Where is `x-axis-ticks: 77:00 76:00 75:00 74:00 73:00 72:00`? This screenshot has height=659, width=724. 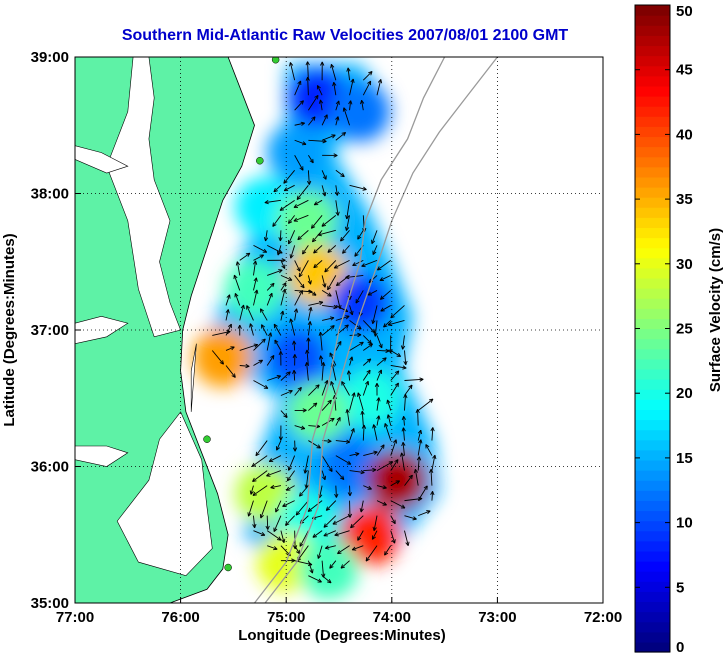
x-axis-ticks: 77:00 76:00 75:00 74:00 73:00 72:00 is located at coordinates (339, 611).